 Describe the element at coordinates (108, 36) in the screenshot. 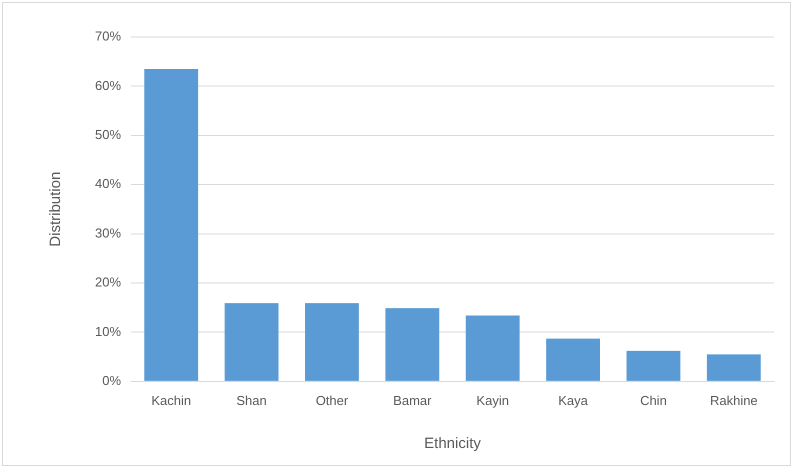

I see `y-tick-label: 70%` at that location.